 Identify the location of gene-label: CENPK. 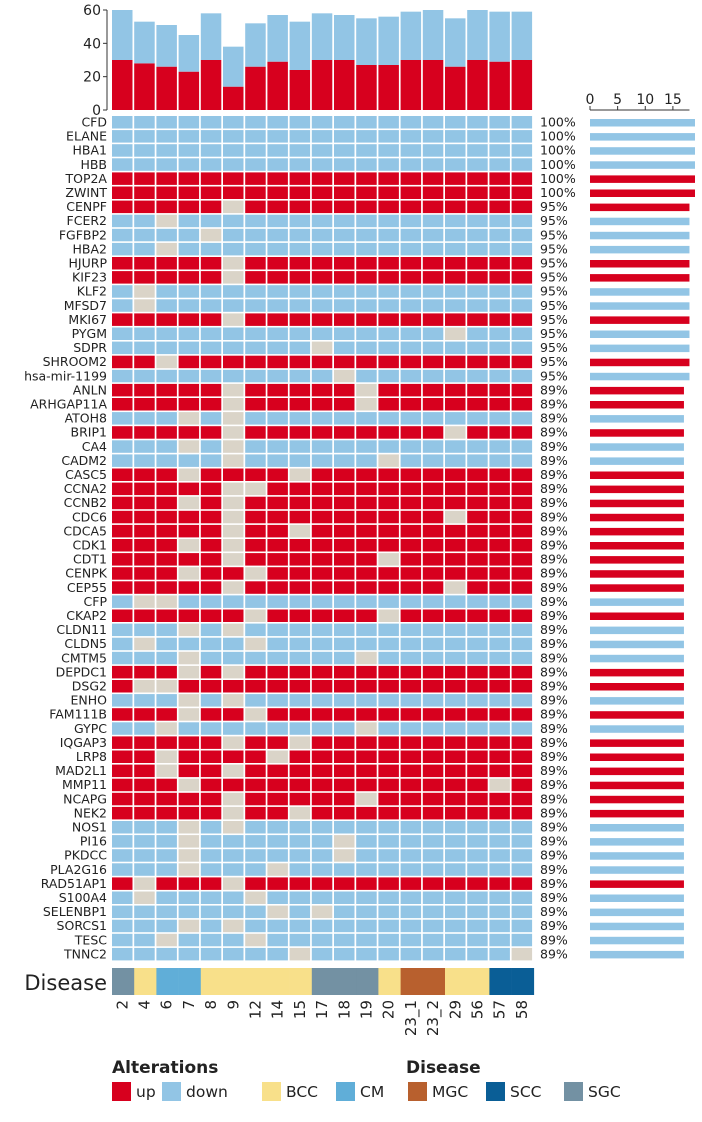
(86, 573).